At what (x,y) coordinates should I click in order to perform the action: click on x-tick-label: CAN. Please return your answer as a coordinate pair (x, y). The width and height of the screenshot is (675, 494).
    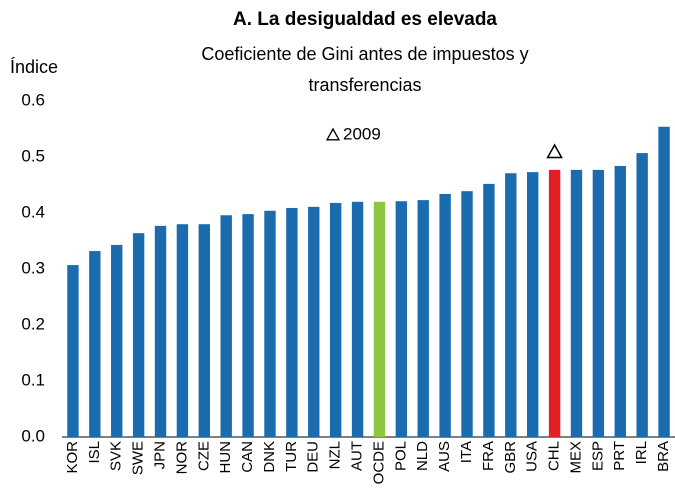
    Looking at the image, I should click on (247, 457).